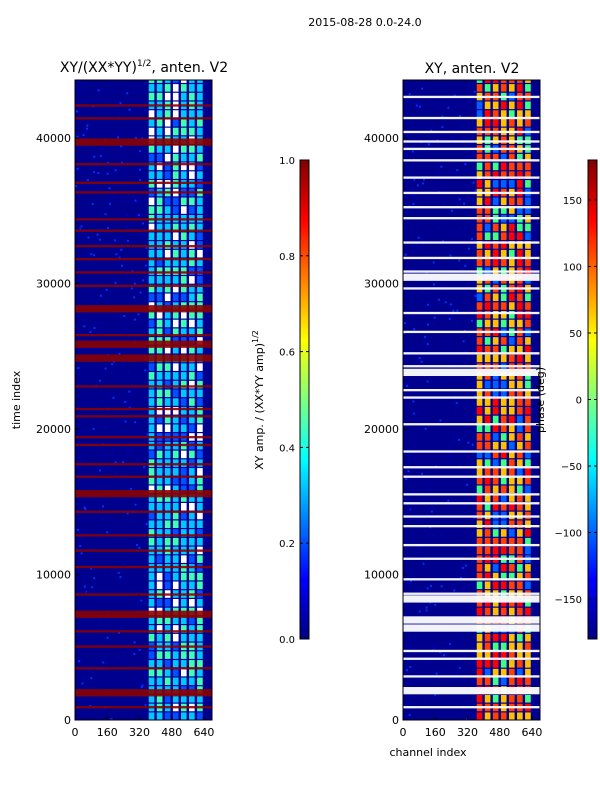  Describe the element at coordinates (171, 732) in the screenshot. I see `x-tick-label: 480` at that location.